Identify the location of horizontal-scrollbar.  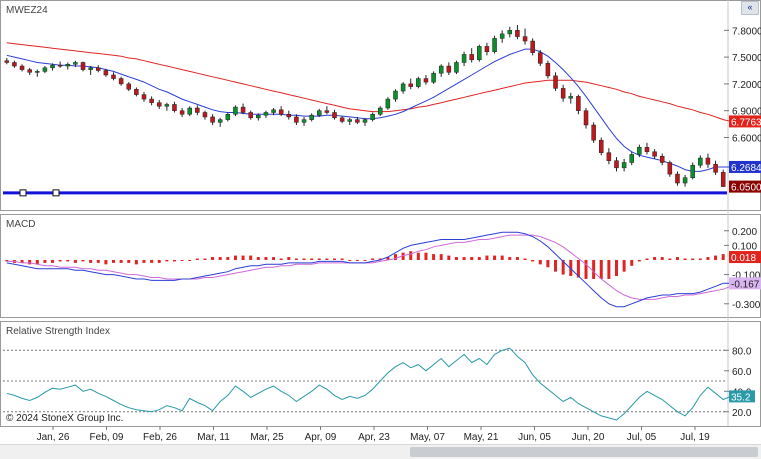
(380, 451).